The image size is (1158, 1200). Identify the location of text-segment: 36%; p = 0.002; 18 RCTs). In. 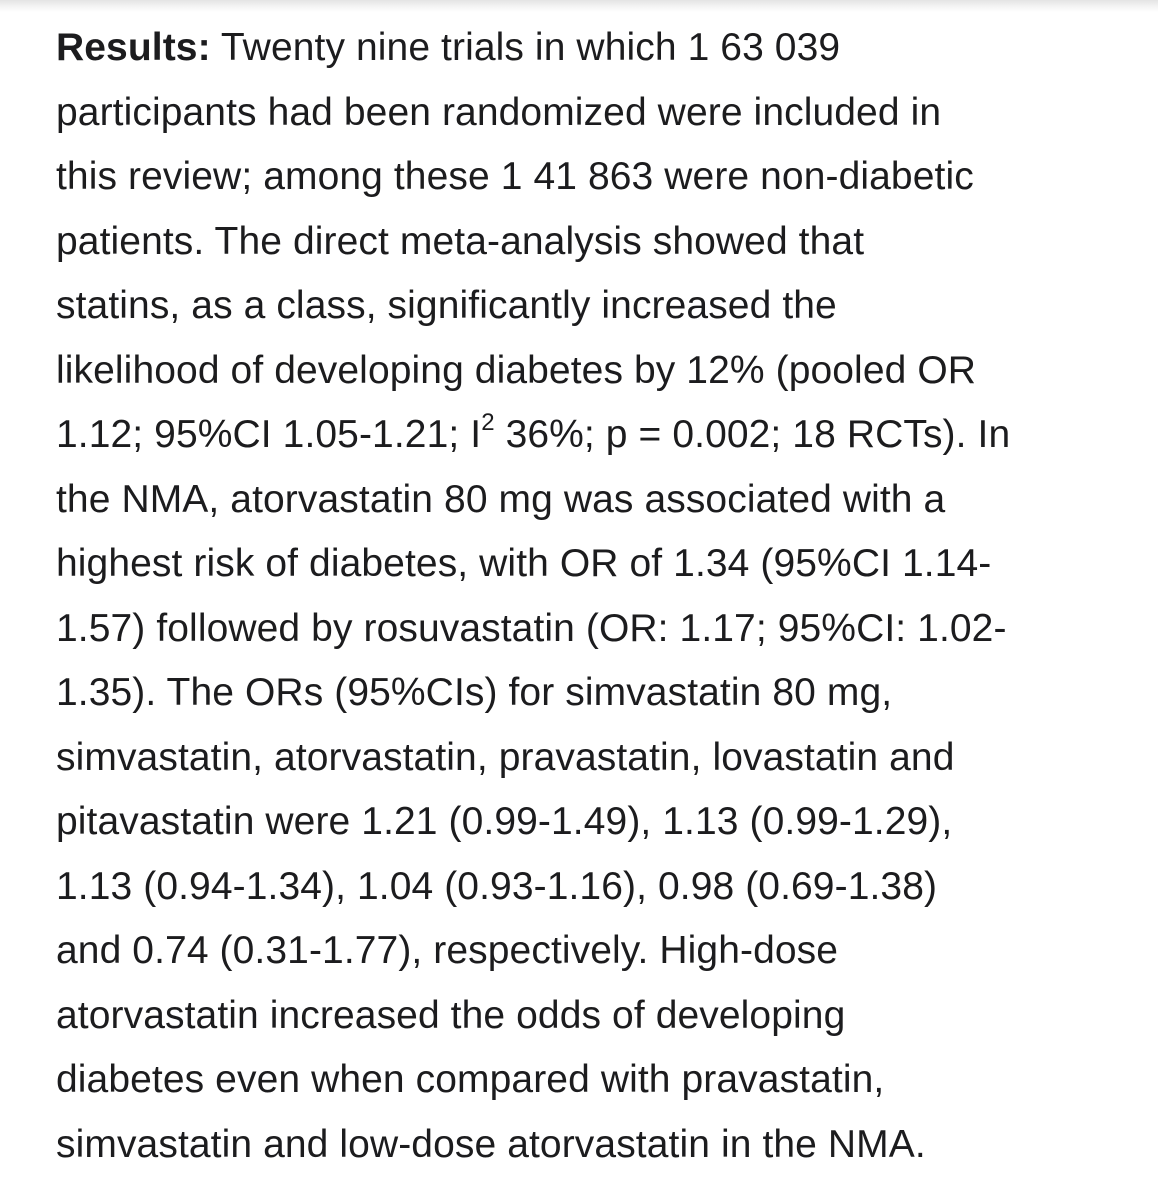
(752, 434).